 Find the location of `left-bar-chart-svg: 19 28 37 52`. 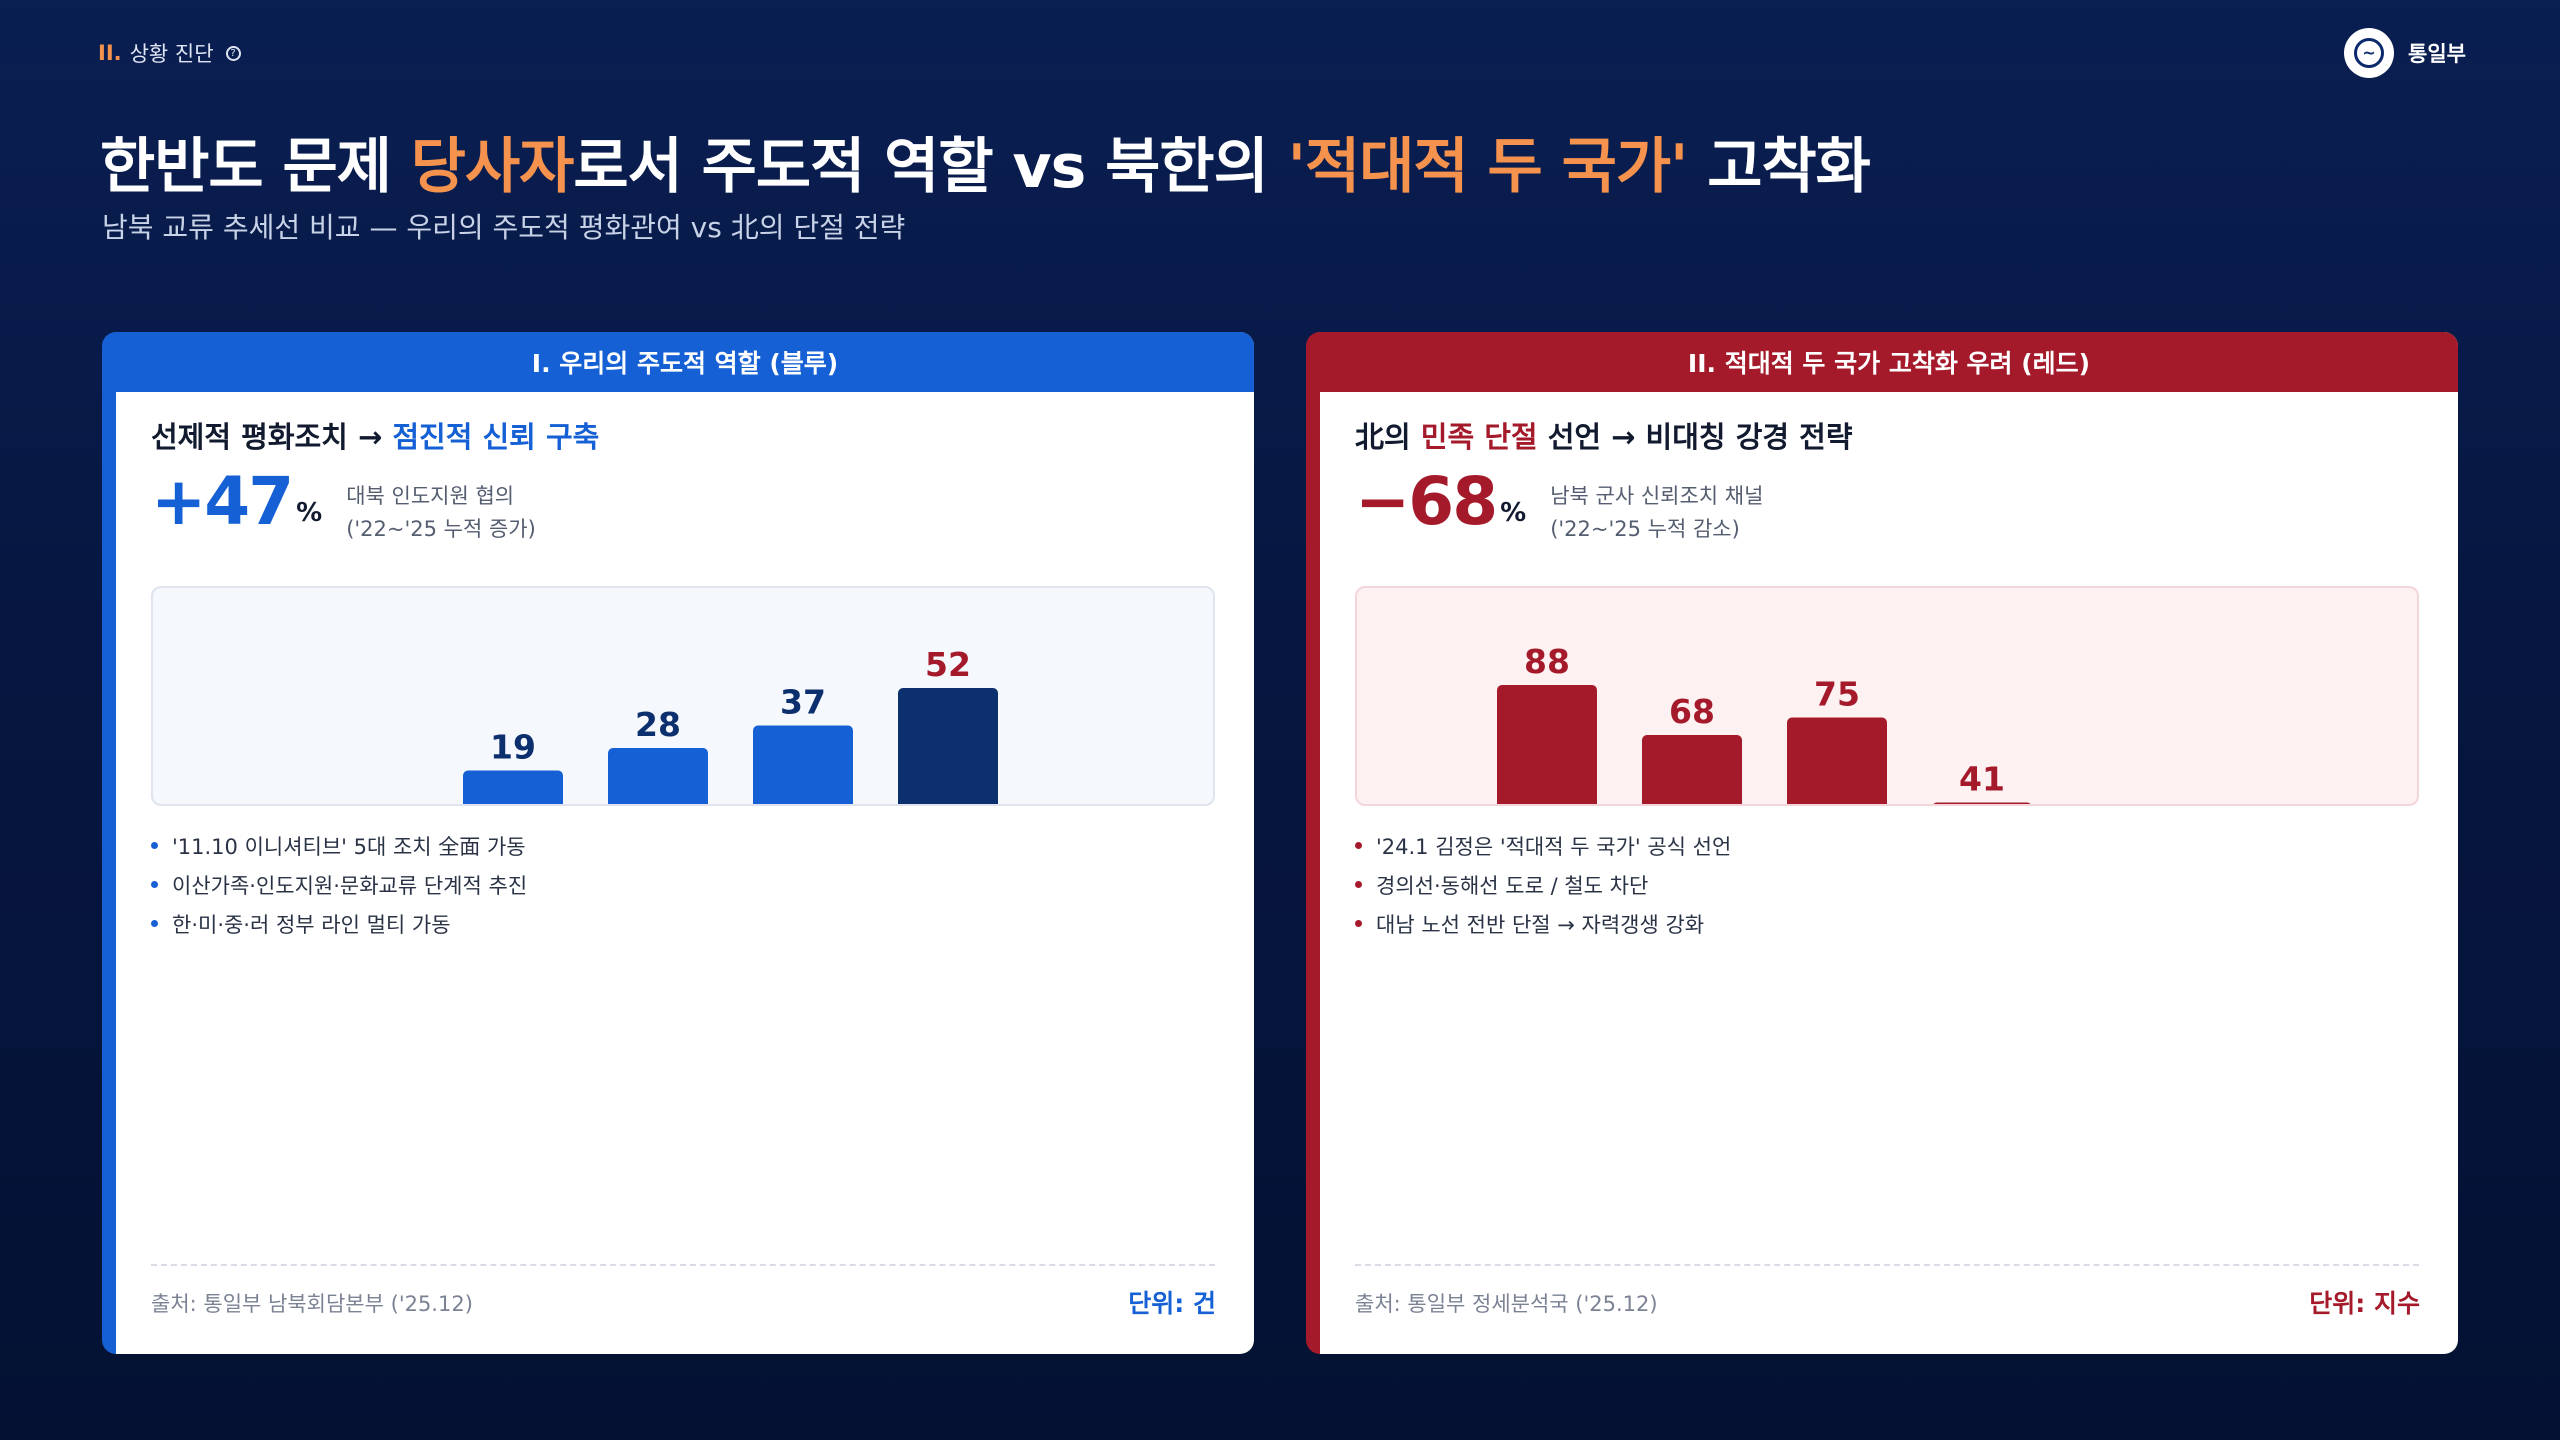

left-bar-chart-svg: 19 28 37 52 is located at coordinates (730, 724).